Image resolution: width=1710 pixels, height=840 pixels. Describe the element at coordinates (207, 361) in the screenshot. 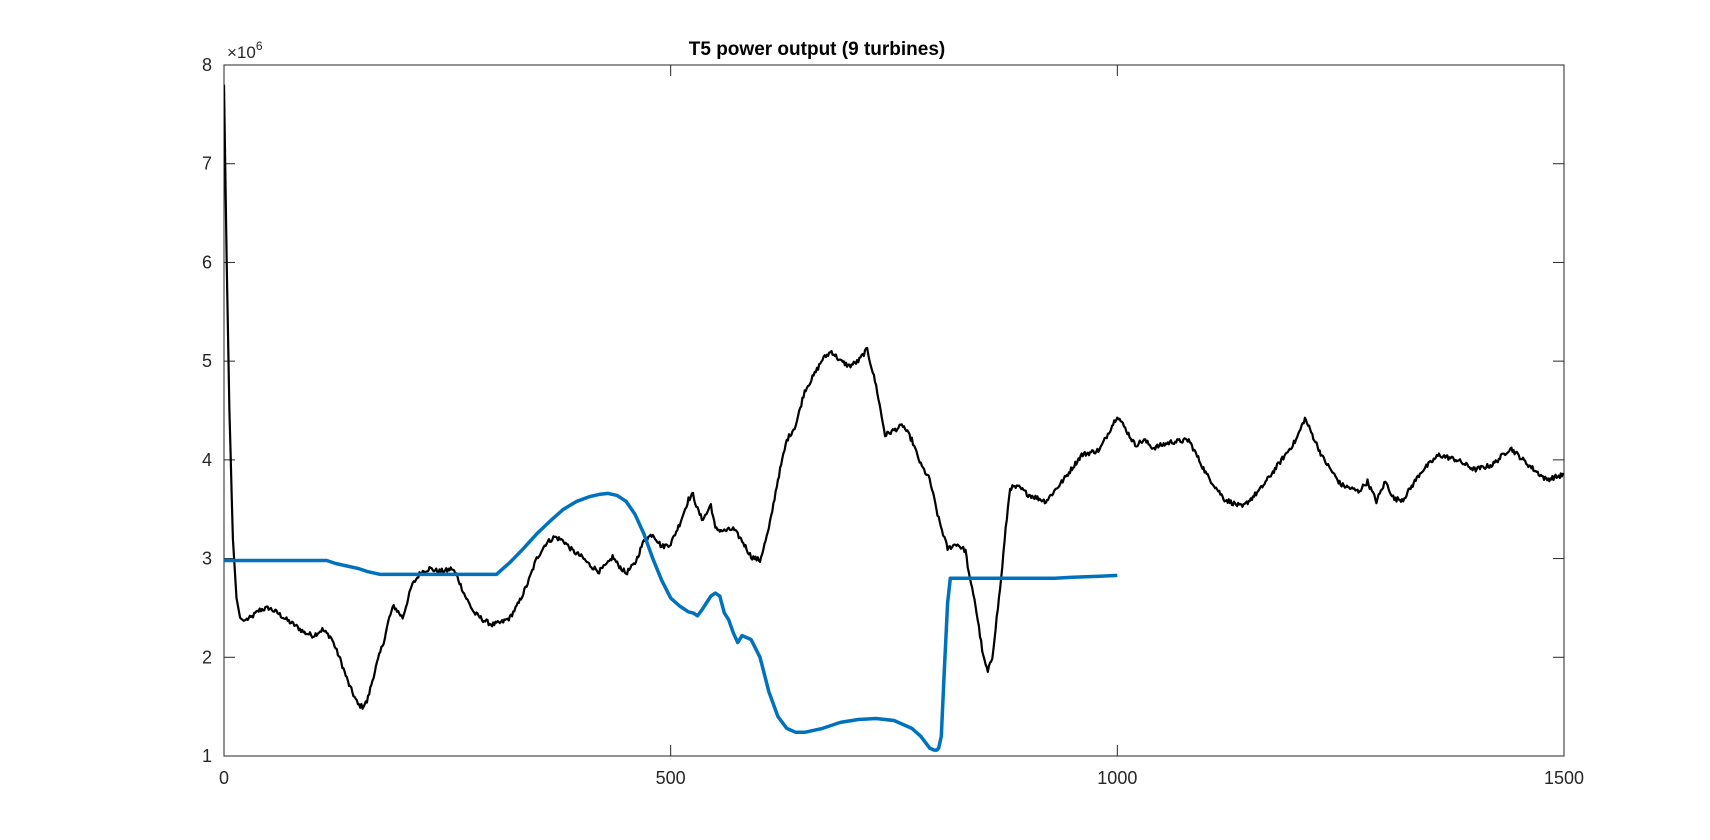

I see `y-tick-label: 5` at that location.